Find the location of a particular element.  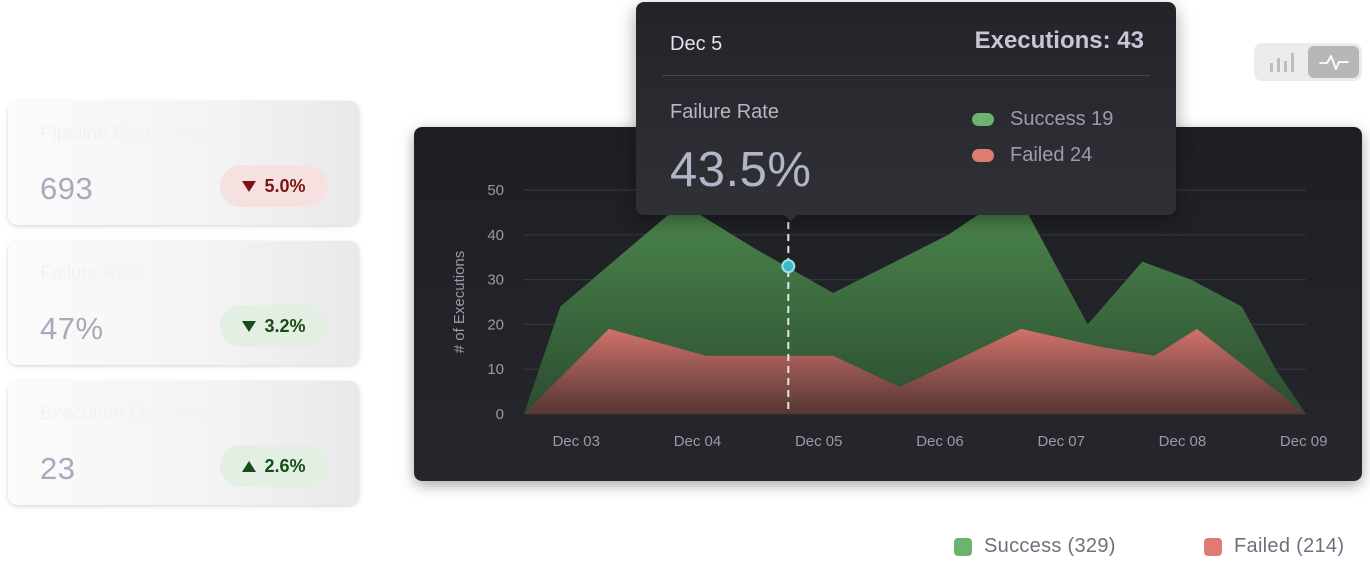

stat-value: 693 is located at coordinates (67, 188).